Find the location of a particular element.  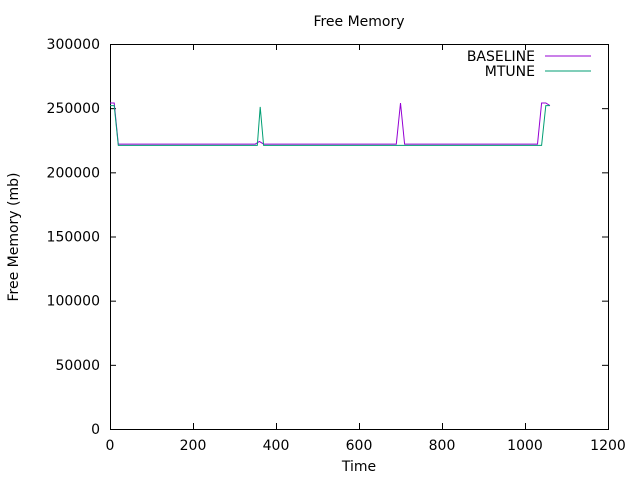

x-tick-label: 600 is located at coordinates (359, 446).